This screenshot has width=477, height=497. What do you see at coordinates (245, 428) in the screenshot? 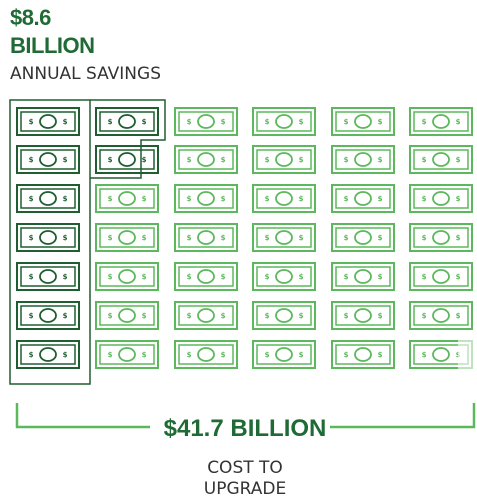
I see `cost-amount: $41.7 BILLION` at bounding box center [245, 428].